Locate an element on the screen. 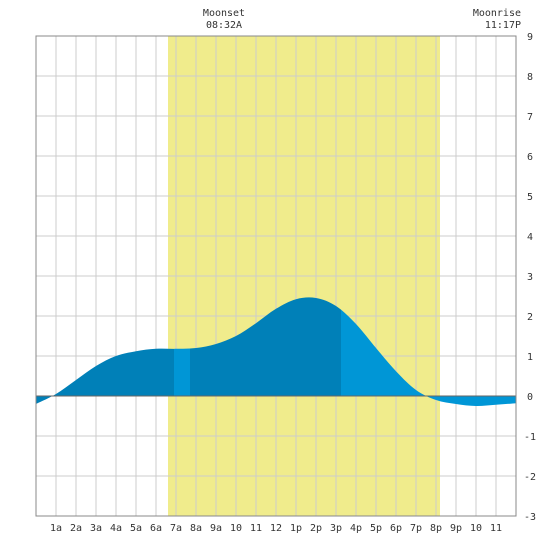  y-tick-label: -3 is located at coordinates (530, 517).